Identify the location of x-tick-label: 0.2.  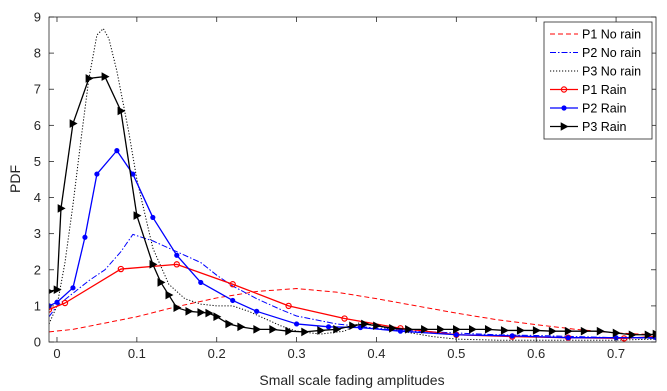
(217, 353).